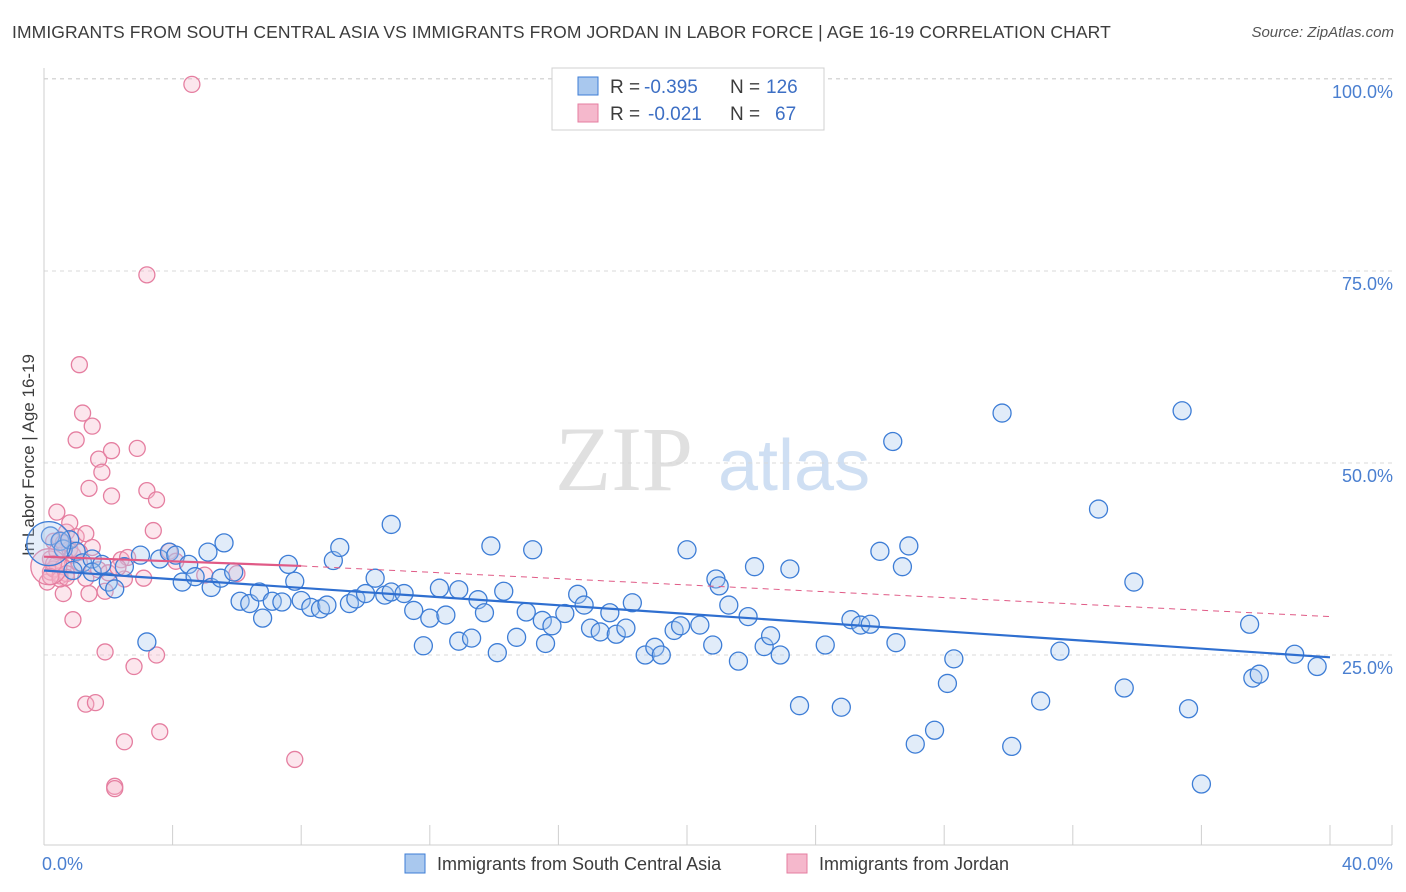 This screenshot has height=892, width=1406. I want to click on x-tick-label: 40.0%, so click(1367, 864).